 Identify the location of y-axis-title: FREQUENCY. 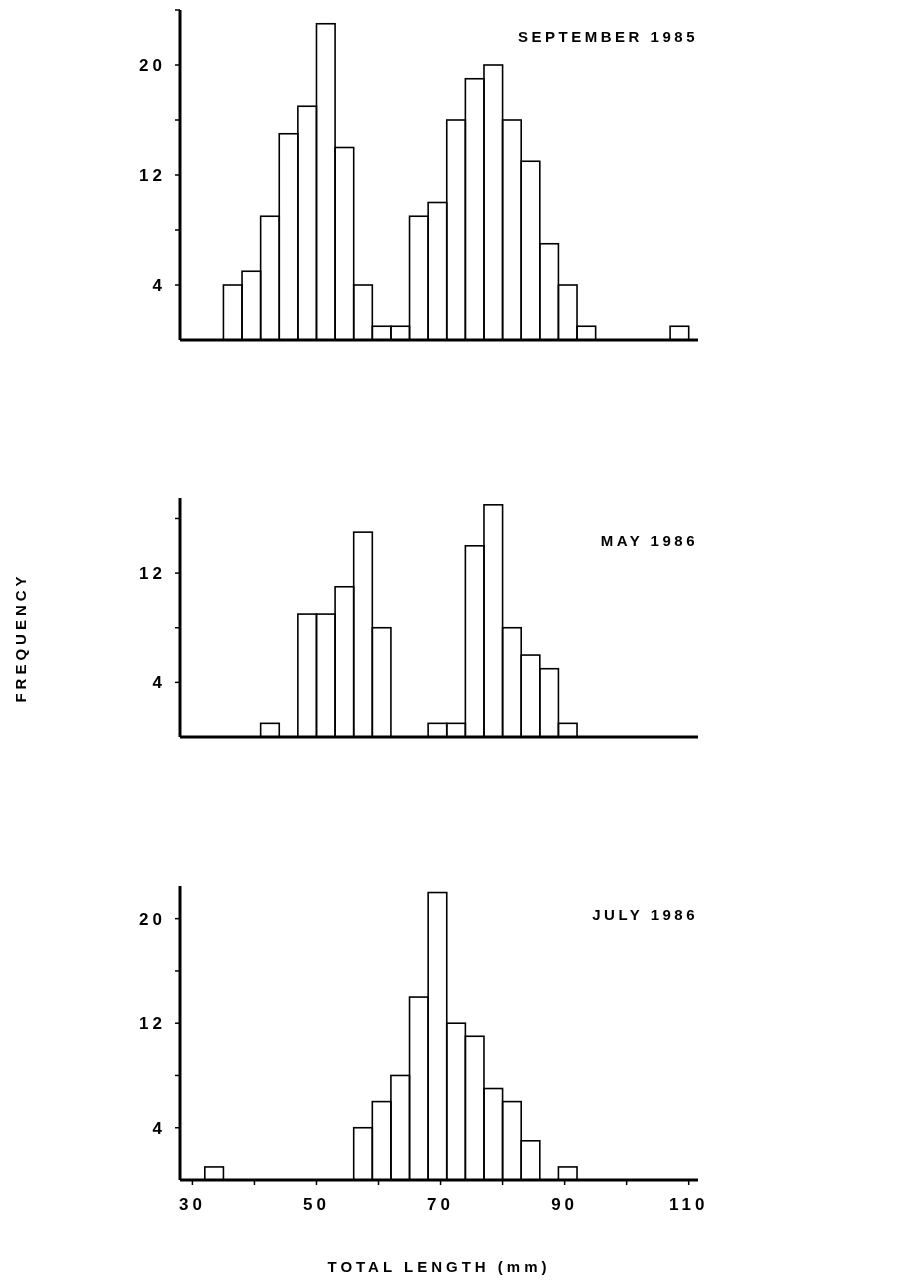
(20, 637).